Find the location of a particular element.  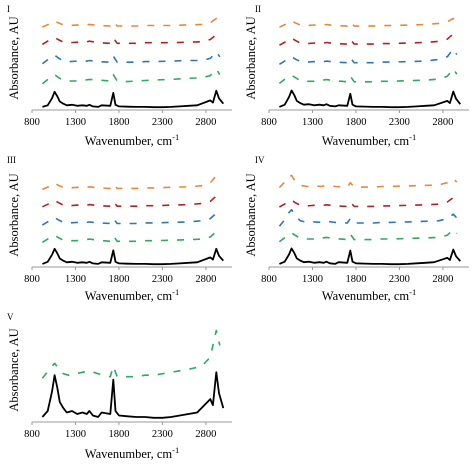

panel-label: V is located at coordinates (10, 317).